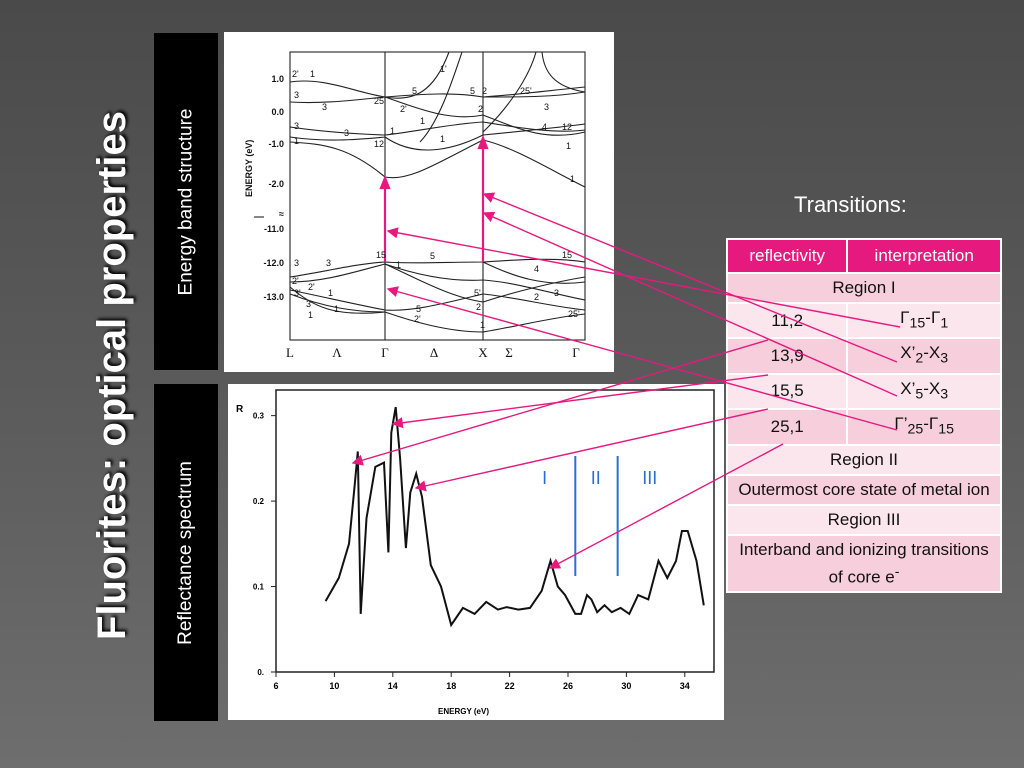 The height and width of the screenshot is (768, 1024). I want to click on k-point-label: X, so click(483, 352).